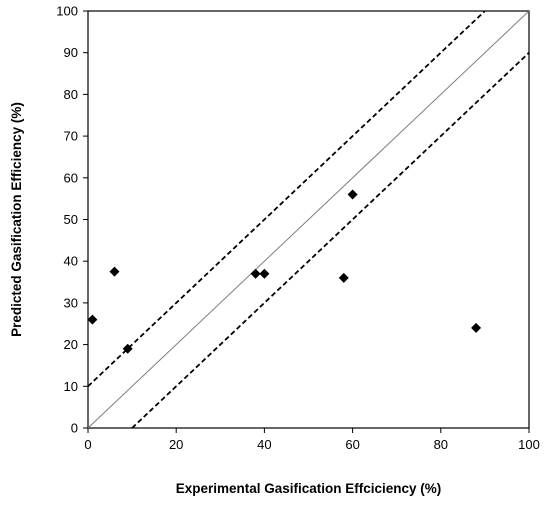 Image resolution: width=550 pixels, height=507 pixels. Describe the element at coordinates (71, 302) in the screenshot. I see `y-tick-label: 30` at that location.